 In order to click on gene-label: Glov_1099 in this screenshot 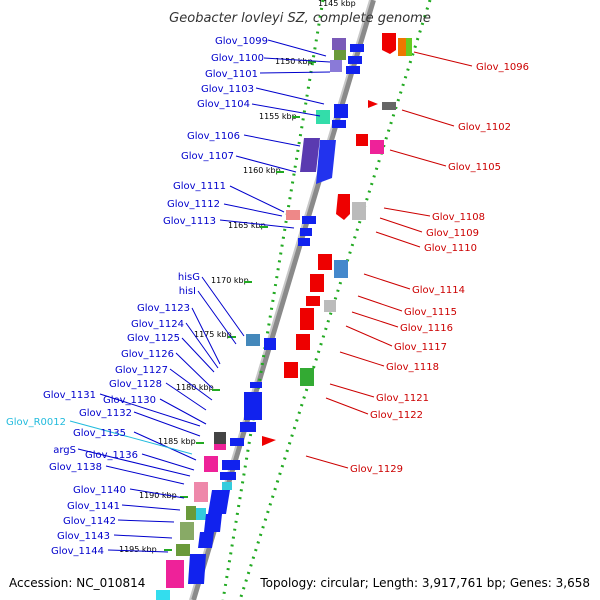, I will do `click(241, 41)`.